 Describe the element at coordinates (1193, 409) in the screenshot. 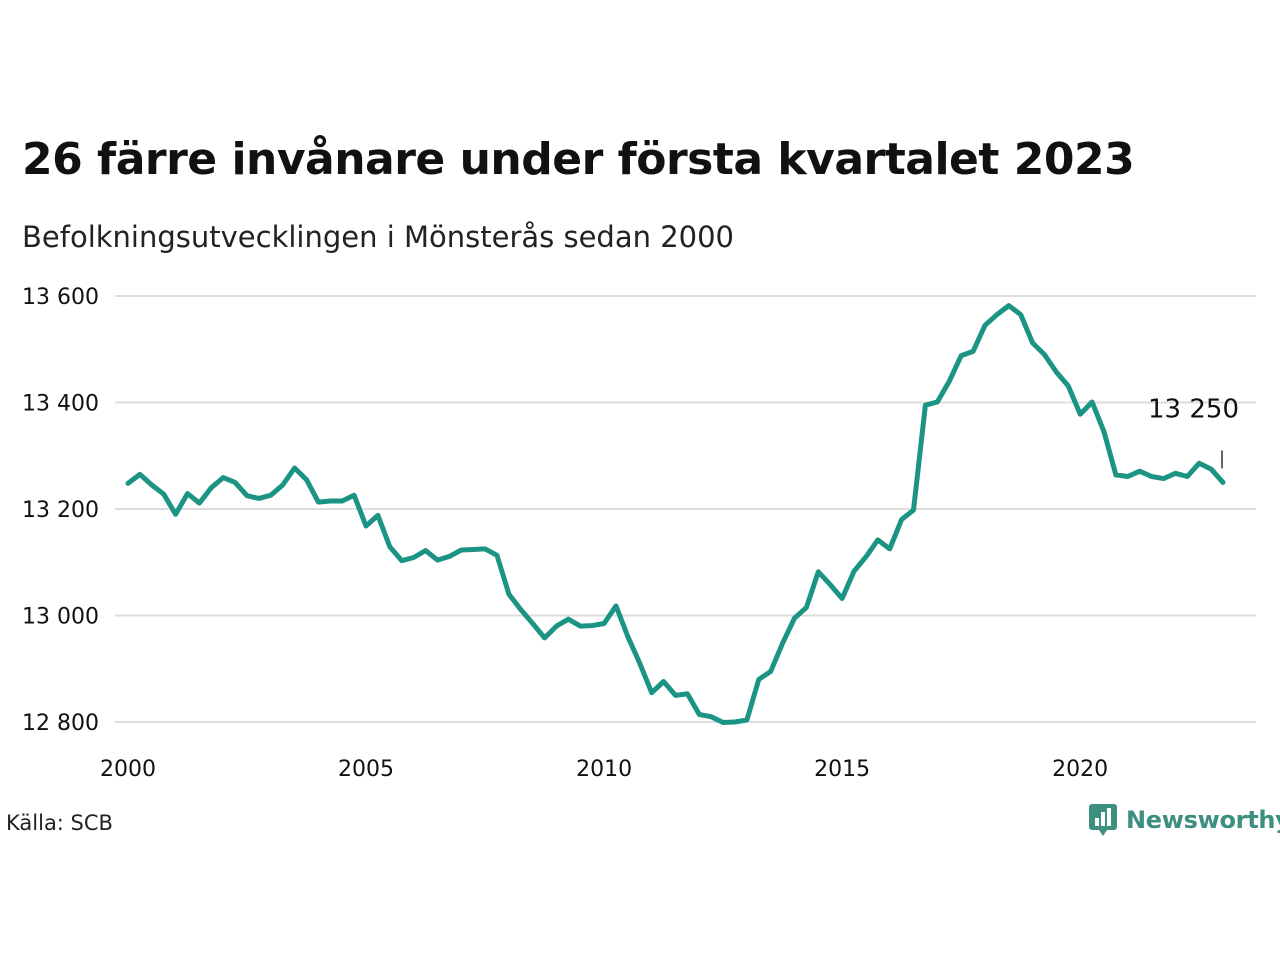

I see `annotation-label: 13 250` at that location.